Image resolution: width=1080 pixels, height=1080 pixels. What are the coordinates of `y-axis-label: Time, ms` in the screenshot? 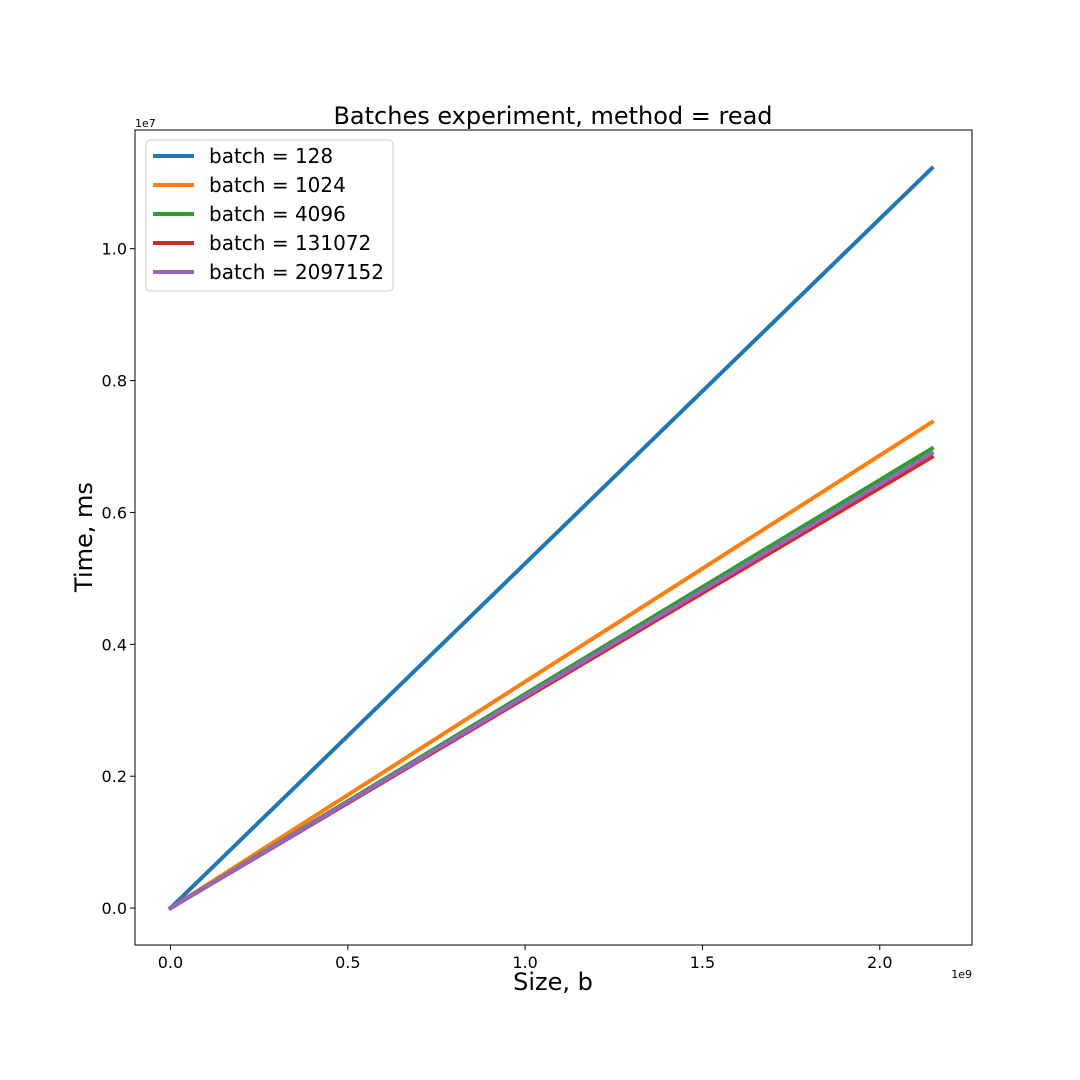 It's located at (84, 537).